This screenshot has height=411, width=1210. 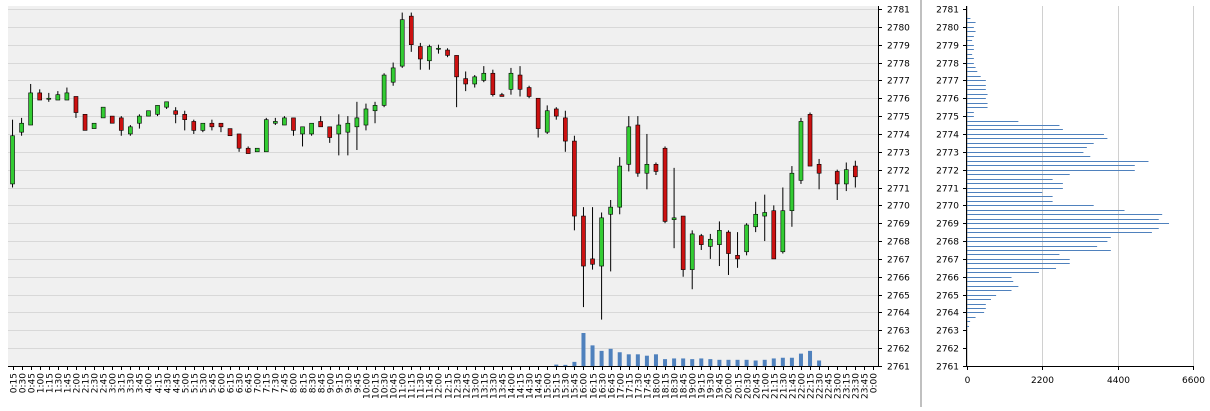 What do you see at coordinates (667, 386) in the screenshot?
I see `time-tick-label: 18:15` at bounding box center [667, 386].